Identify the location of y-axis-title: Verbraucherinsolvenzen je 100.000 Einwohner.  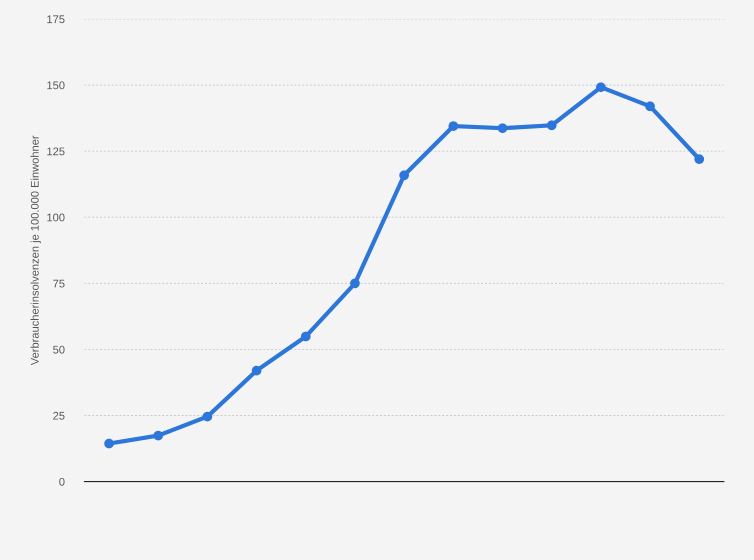
(35, 251).